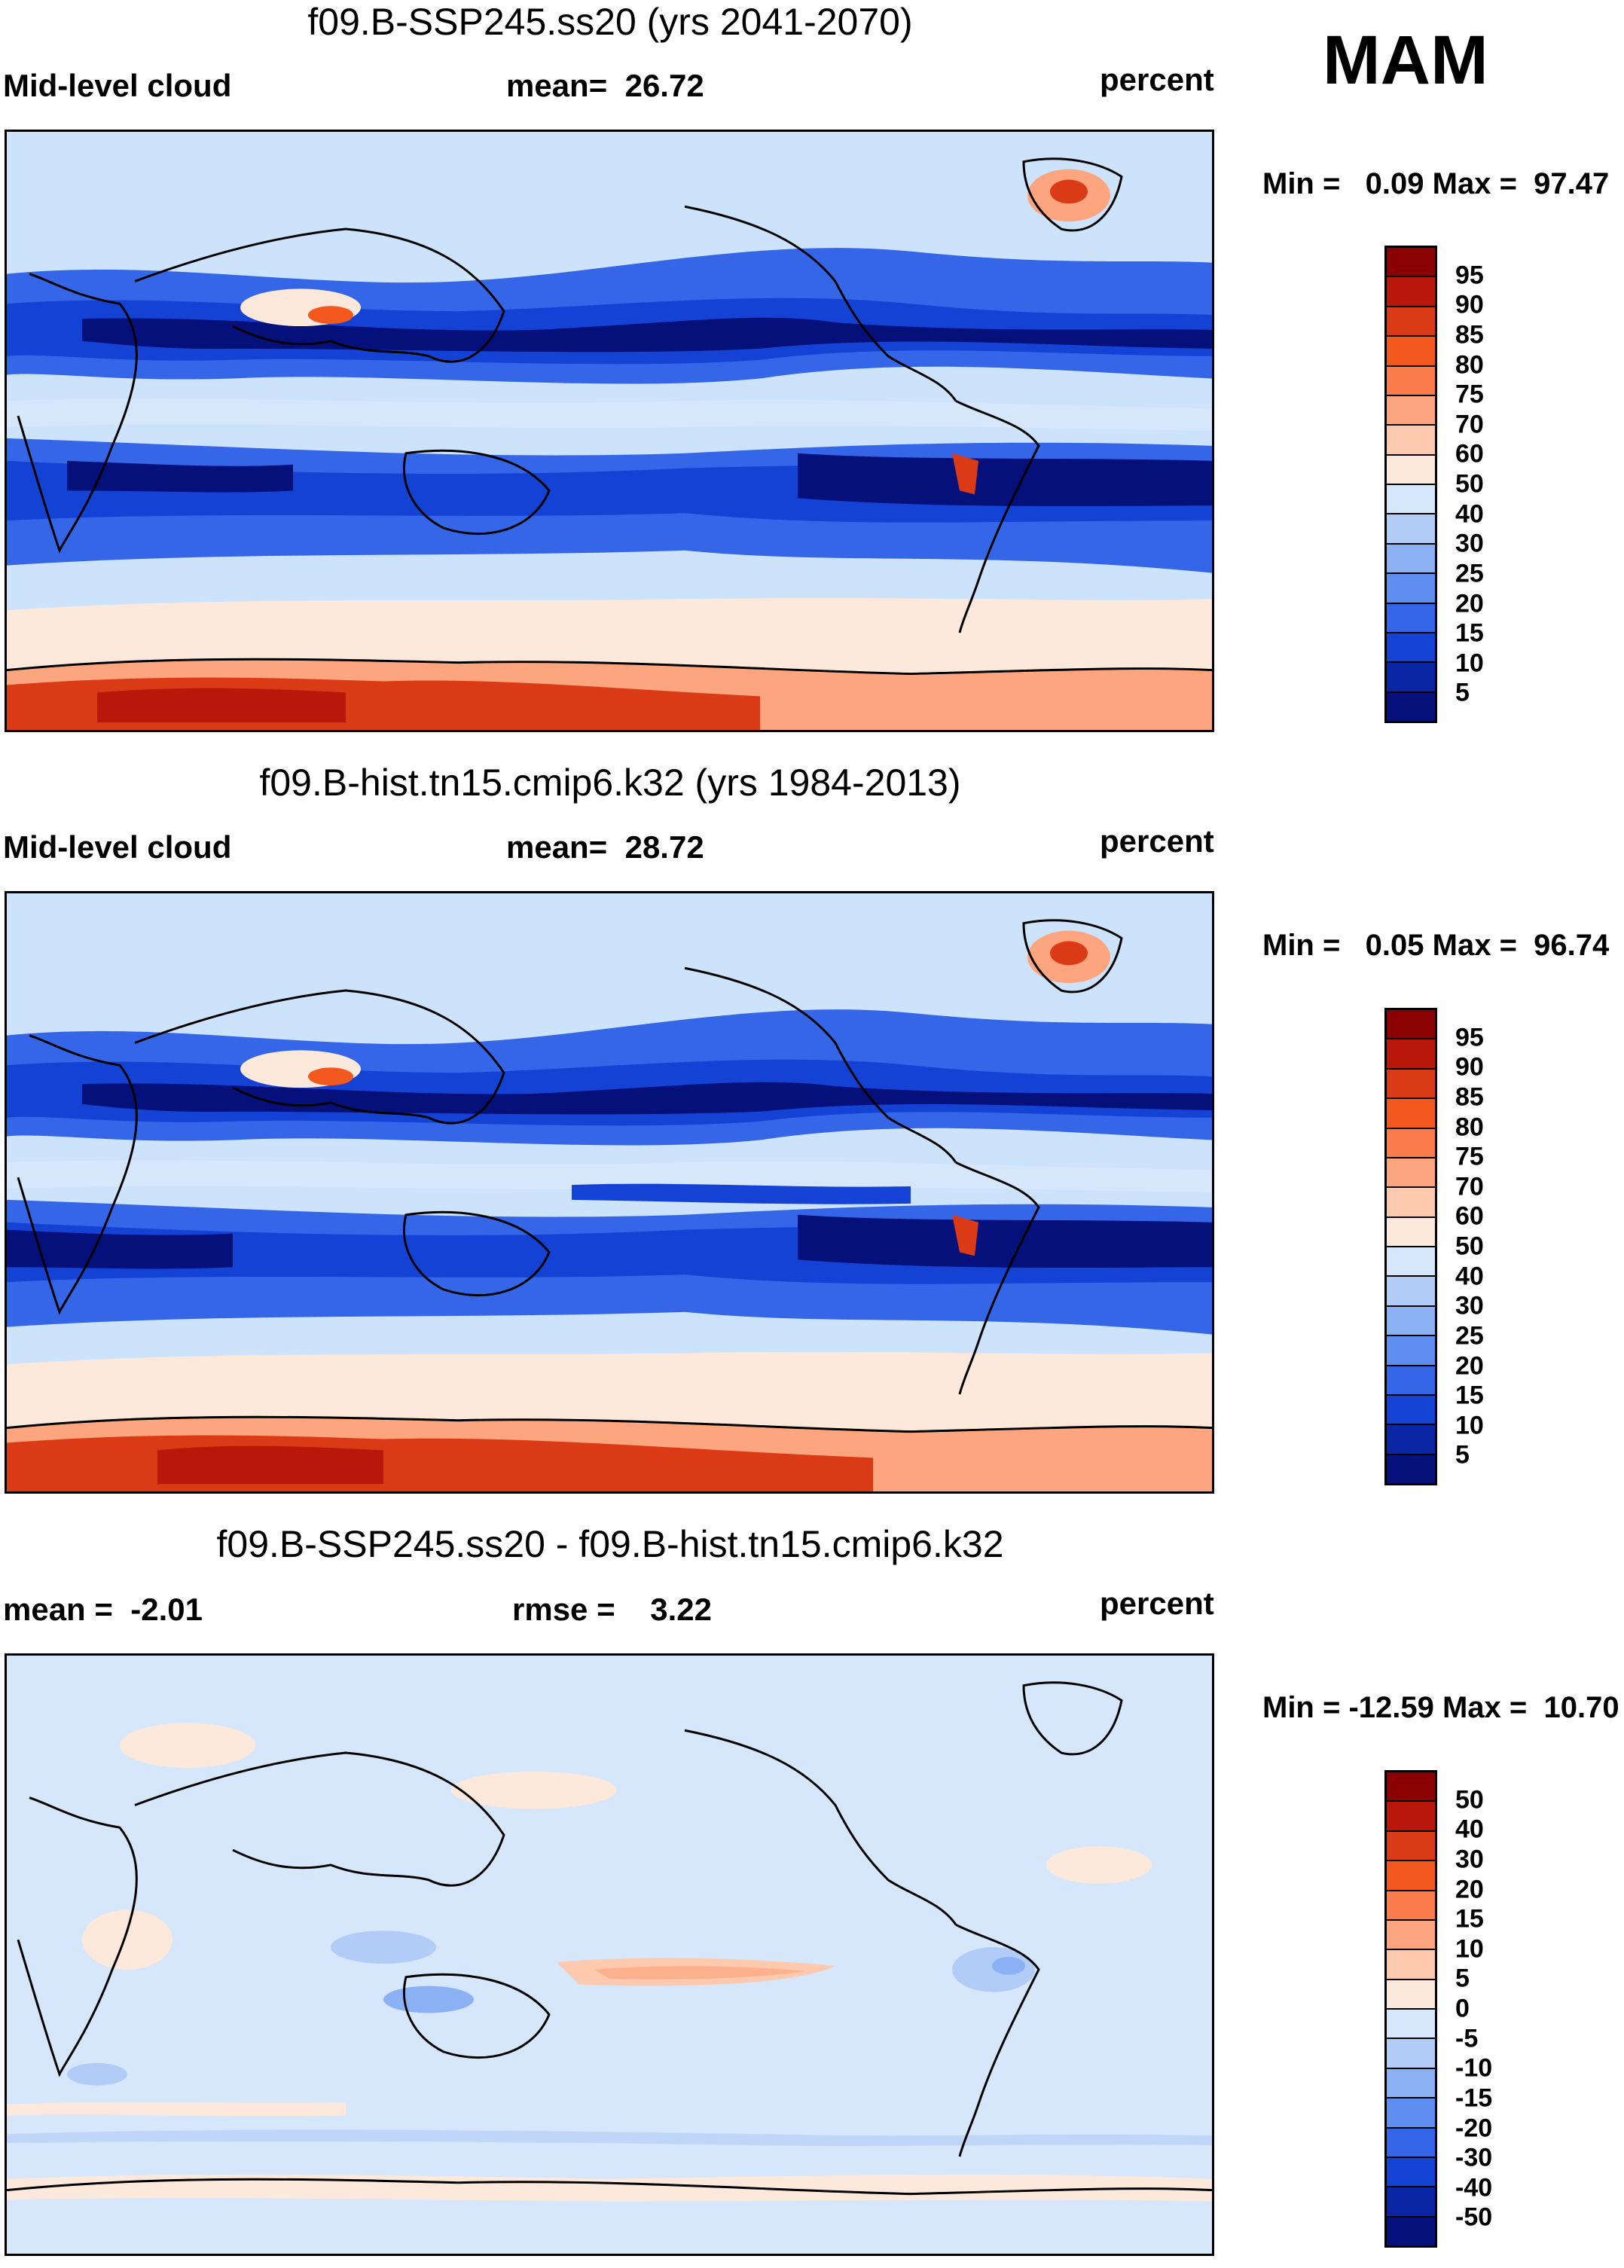 The width and height of the screenshot is (1624, 2268). What do you see at coordinates (1470, 335) in the screenshot?
I see `colorbar-tick-label: 85` at bounding box center [1470, 335].